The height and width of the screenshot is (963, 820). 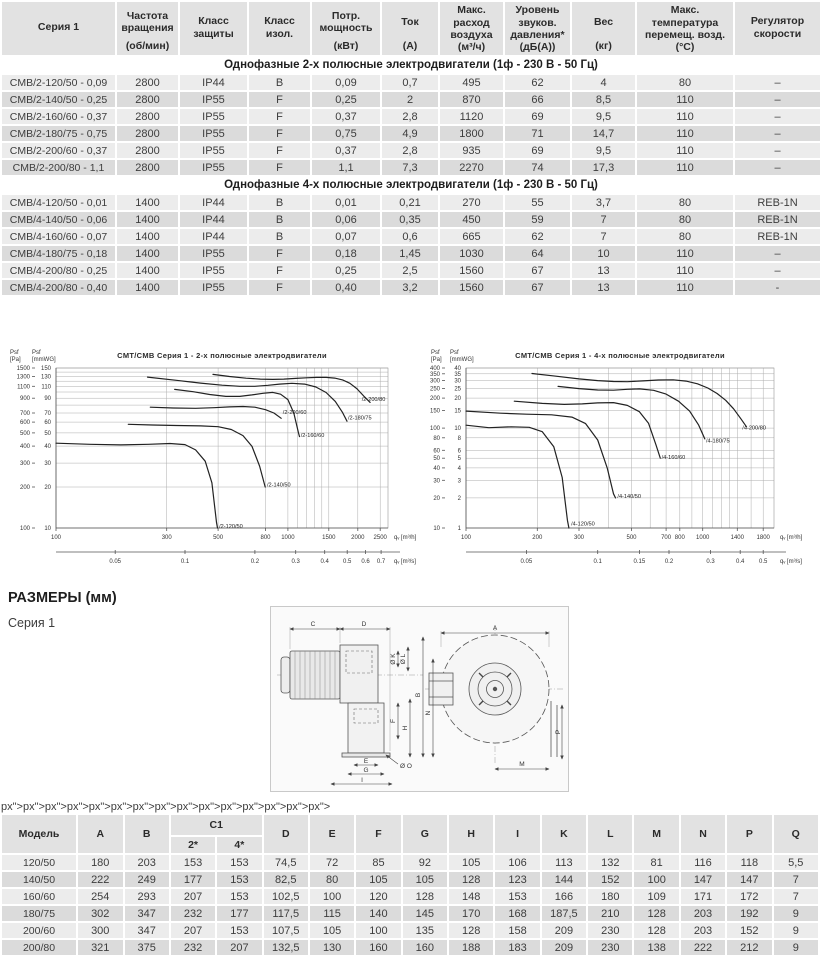 I want to click on value-cell: 375, so click(x=146, y=947).